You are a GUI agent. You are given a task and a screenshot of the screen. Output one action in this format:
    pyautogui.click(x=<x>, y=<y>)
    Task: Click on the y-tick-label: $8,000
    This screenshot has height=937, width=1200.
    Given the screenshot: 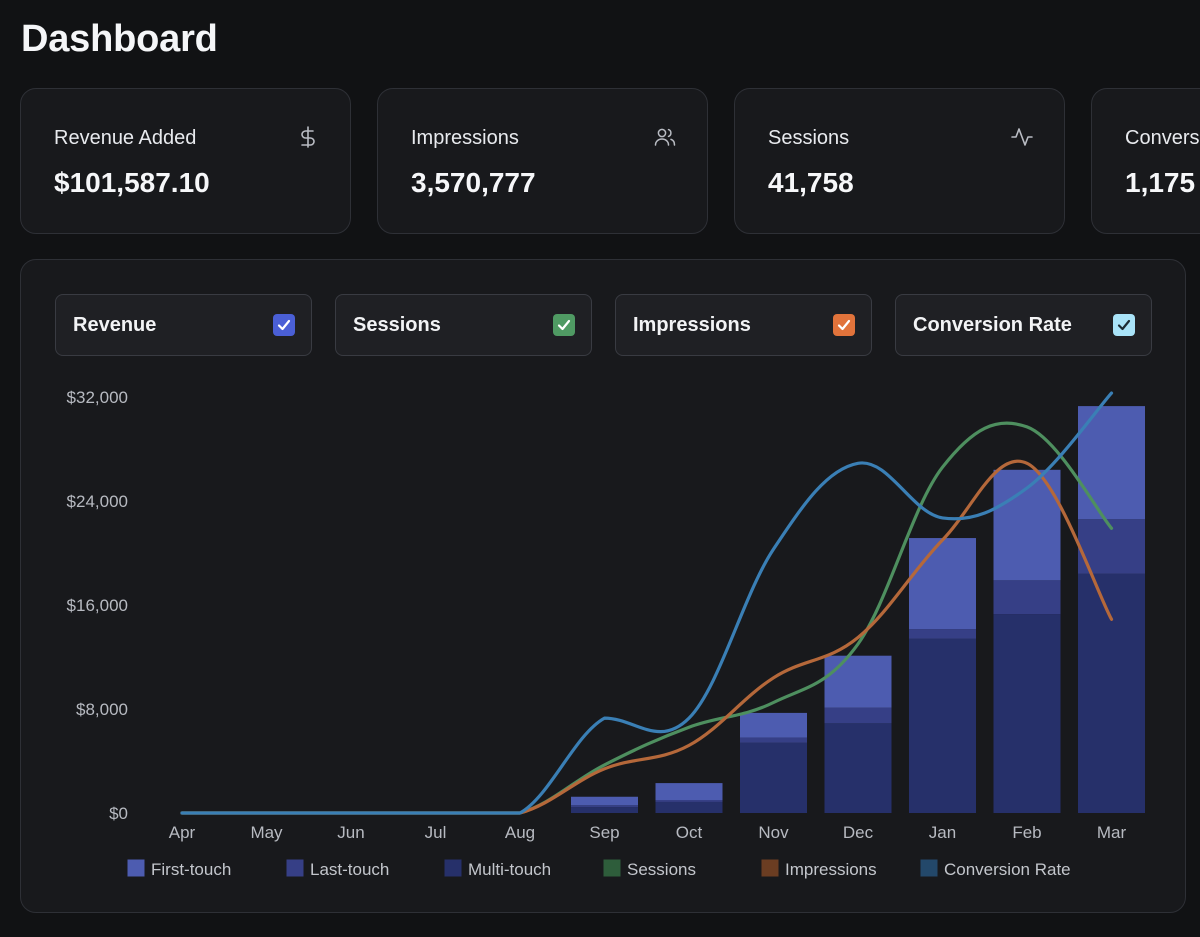 What is the action you would take?
    pyautogui.click(x=102, y=709)
    